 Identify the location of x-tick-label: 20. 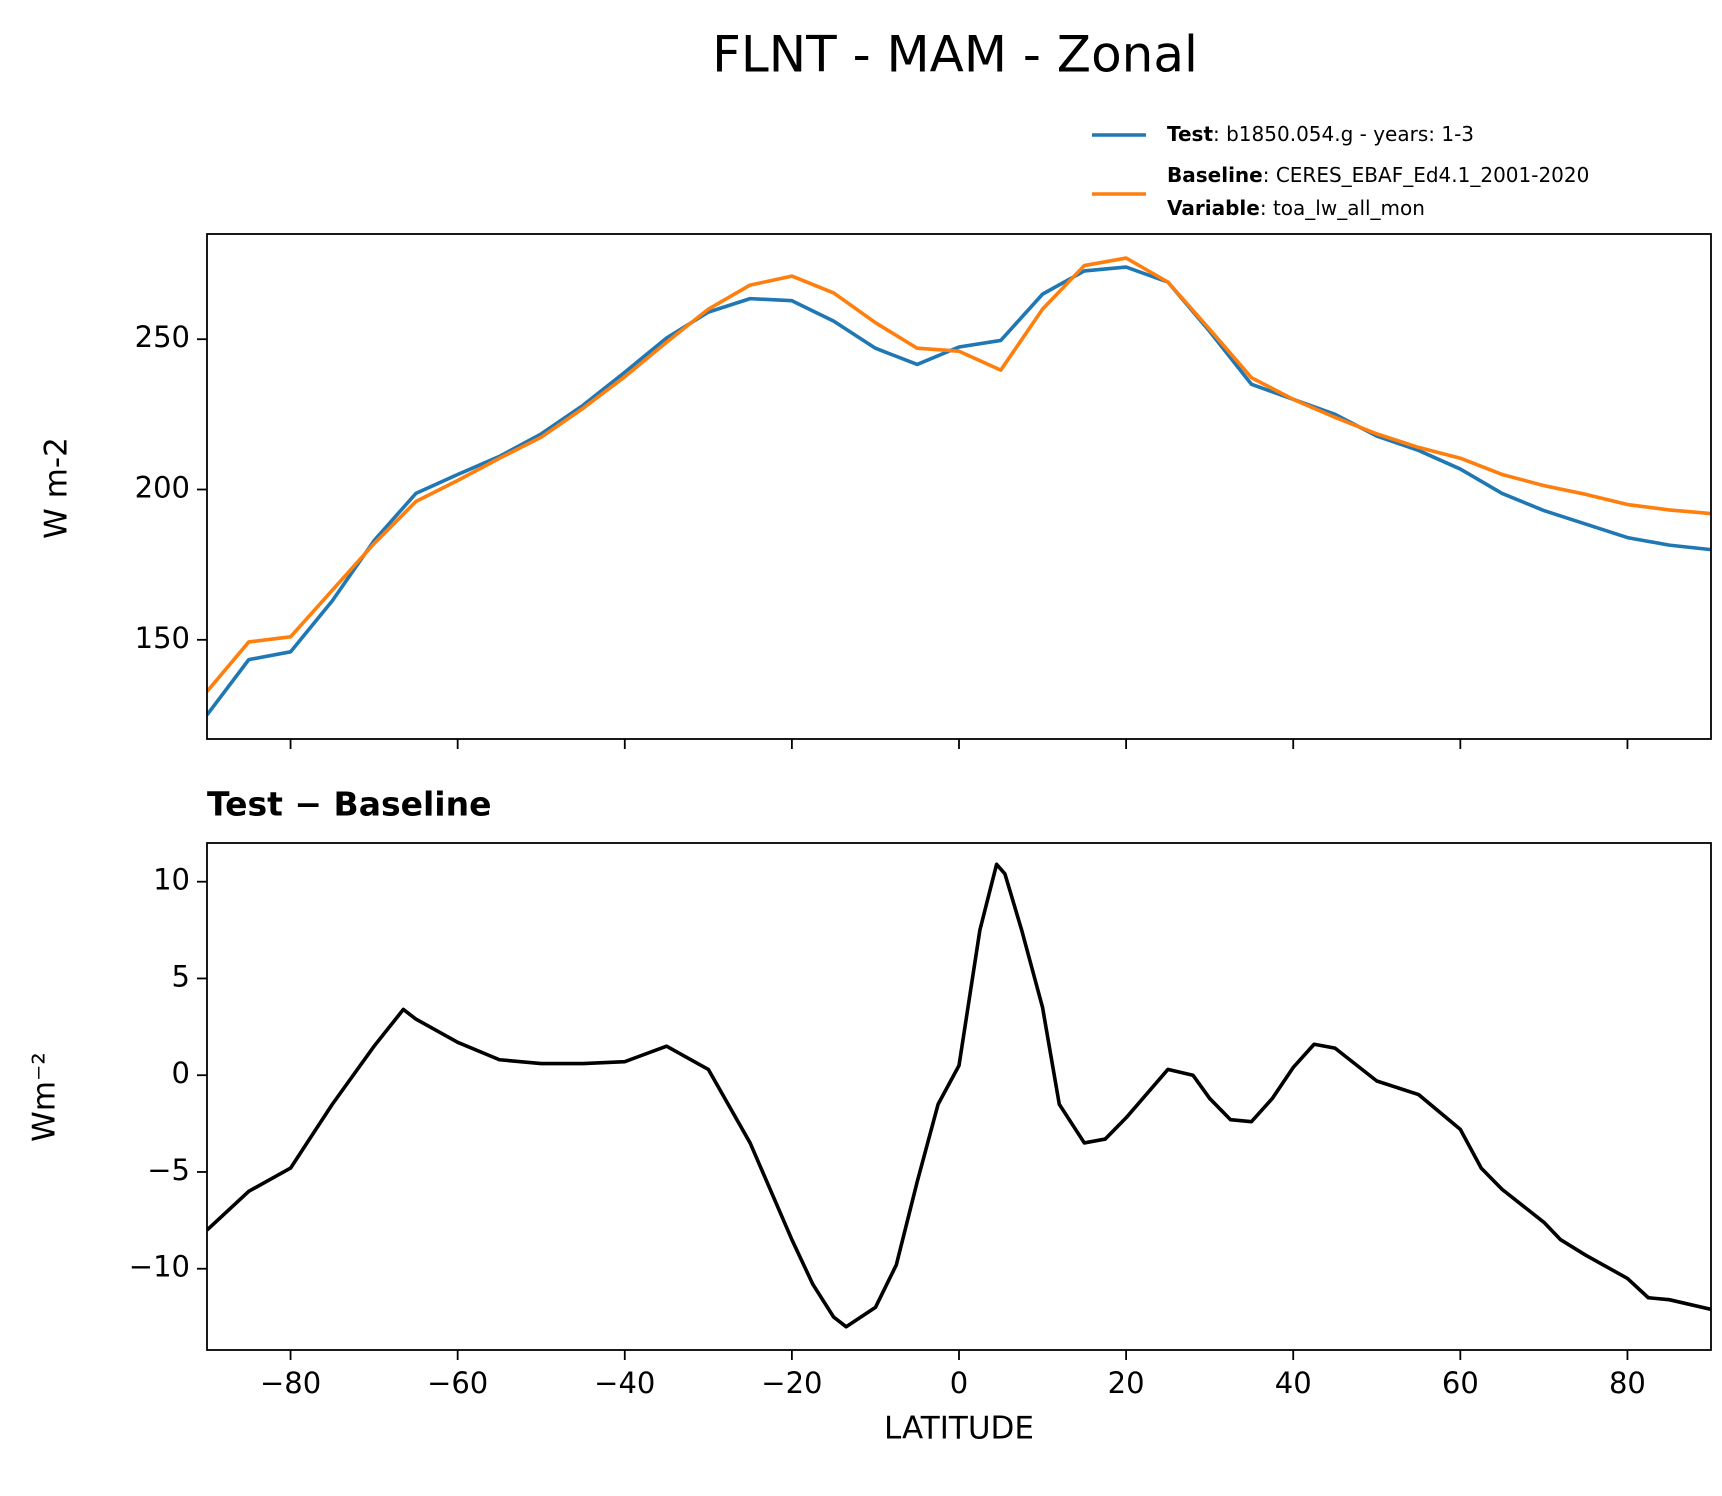
(1126, 1383).